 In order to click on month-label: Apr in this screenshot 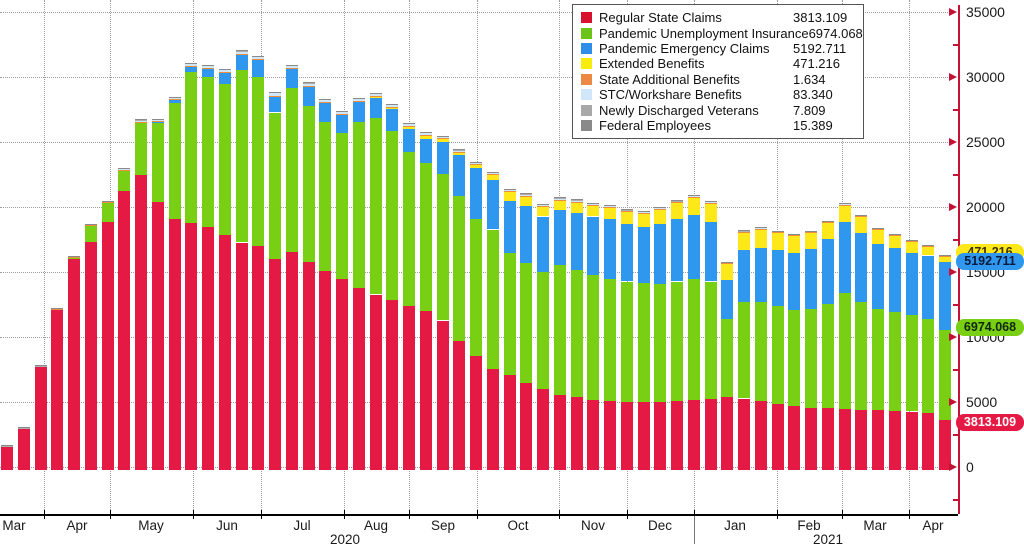, I will do `click(933, 525)`.